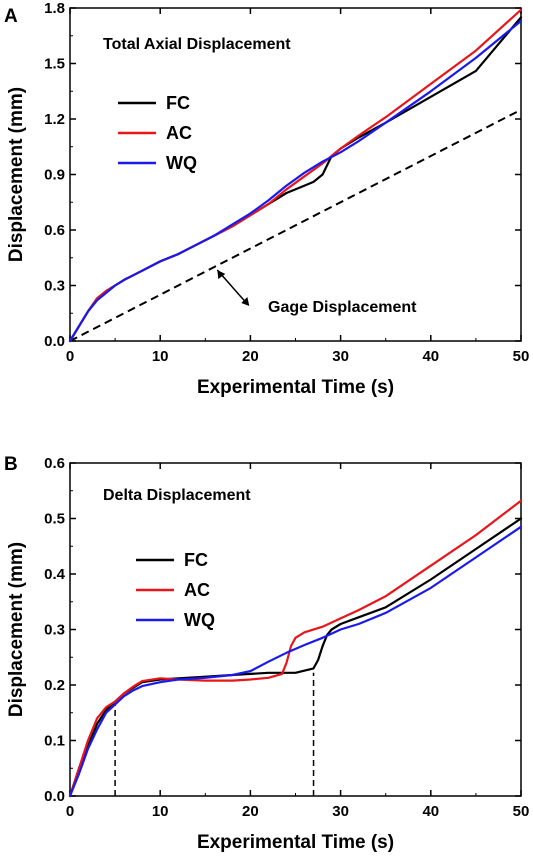 The width and height of the screenshot is (533, 859). What do you see at coordinates (54, 8) in the screenshot?
I see `y-tick-label: 1.8` at bounding box center [54, 8].